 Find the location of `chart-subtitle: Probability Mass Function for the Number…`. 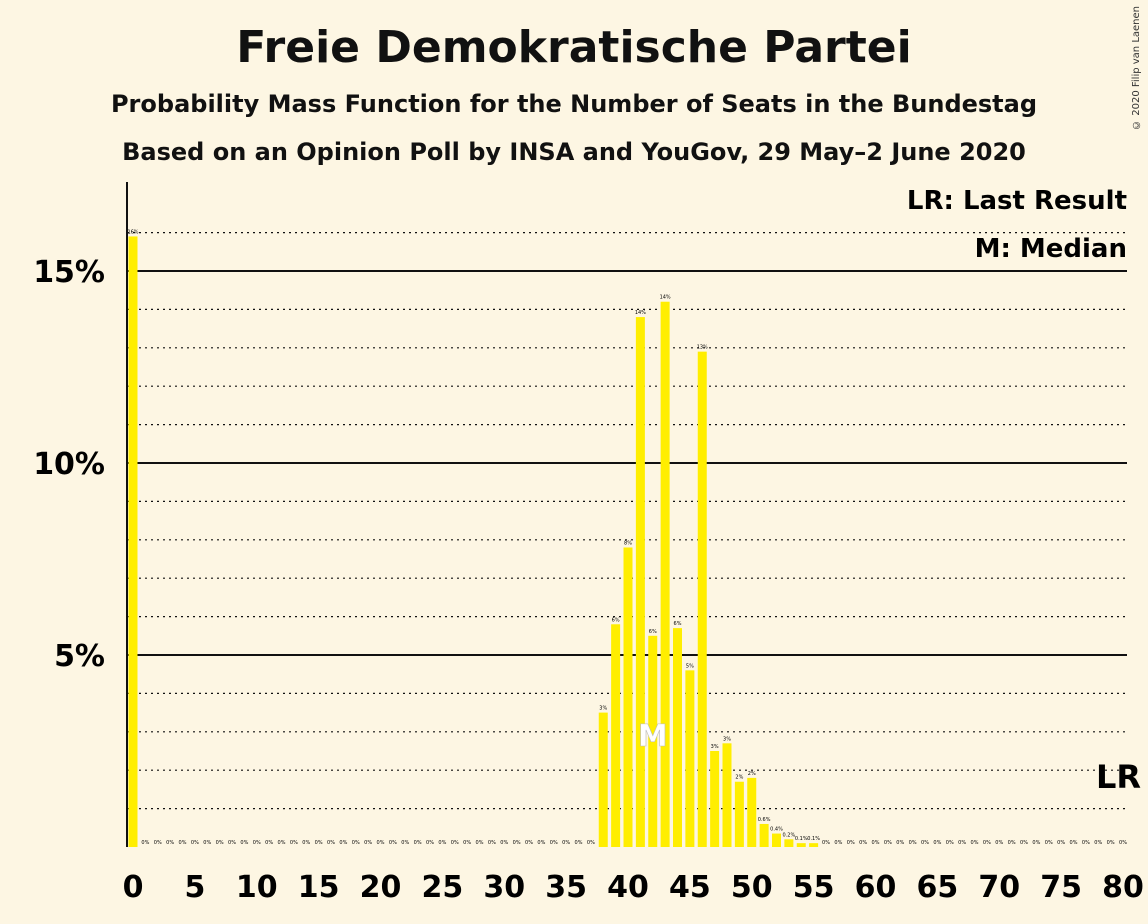

chart-subtitle: Probability Mass Function for the Number… is located at coordinates (574, 104).